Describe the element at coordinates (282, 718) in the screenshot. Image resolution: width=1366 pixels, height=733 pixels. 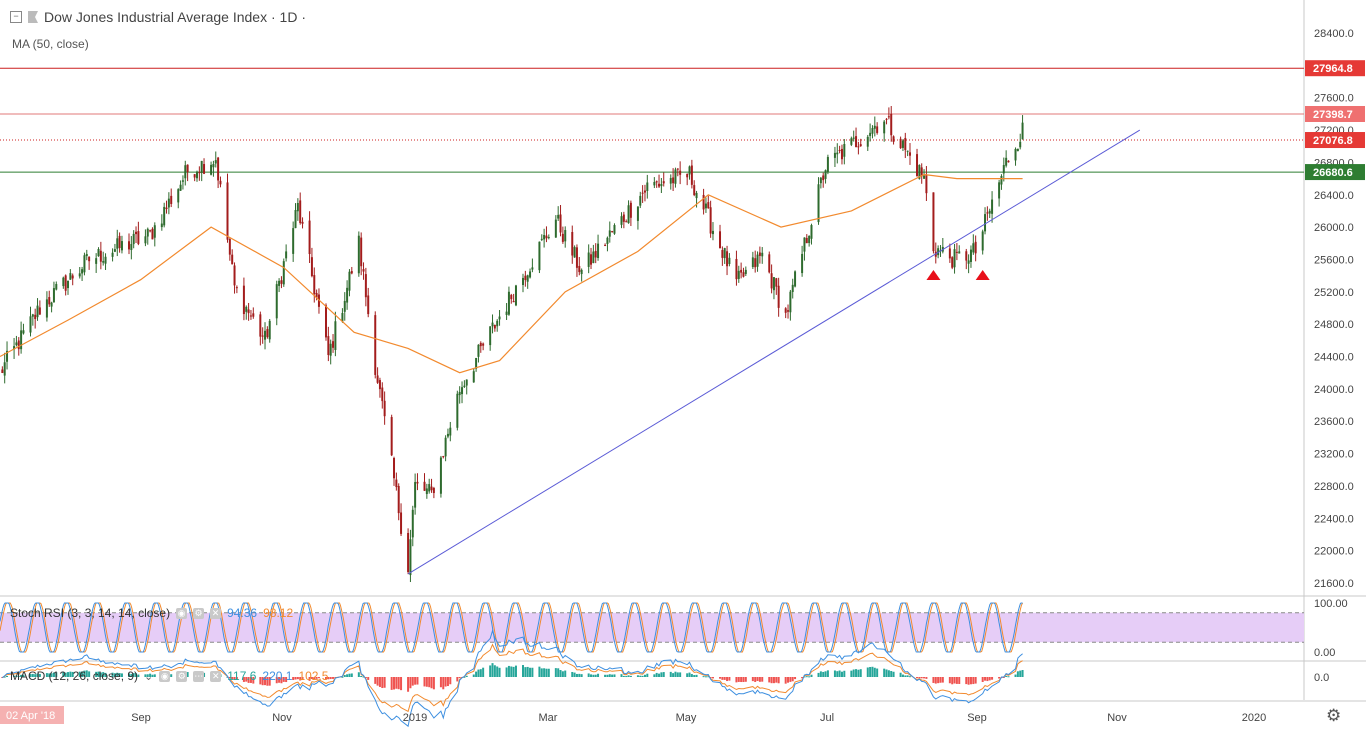
I see `time-axis-label: Nov` at that location.